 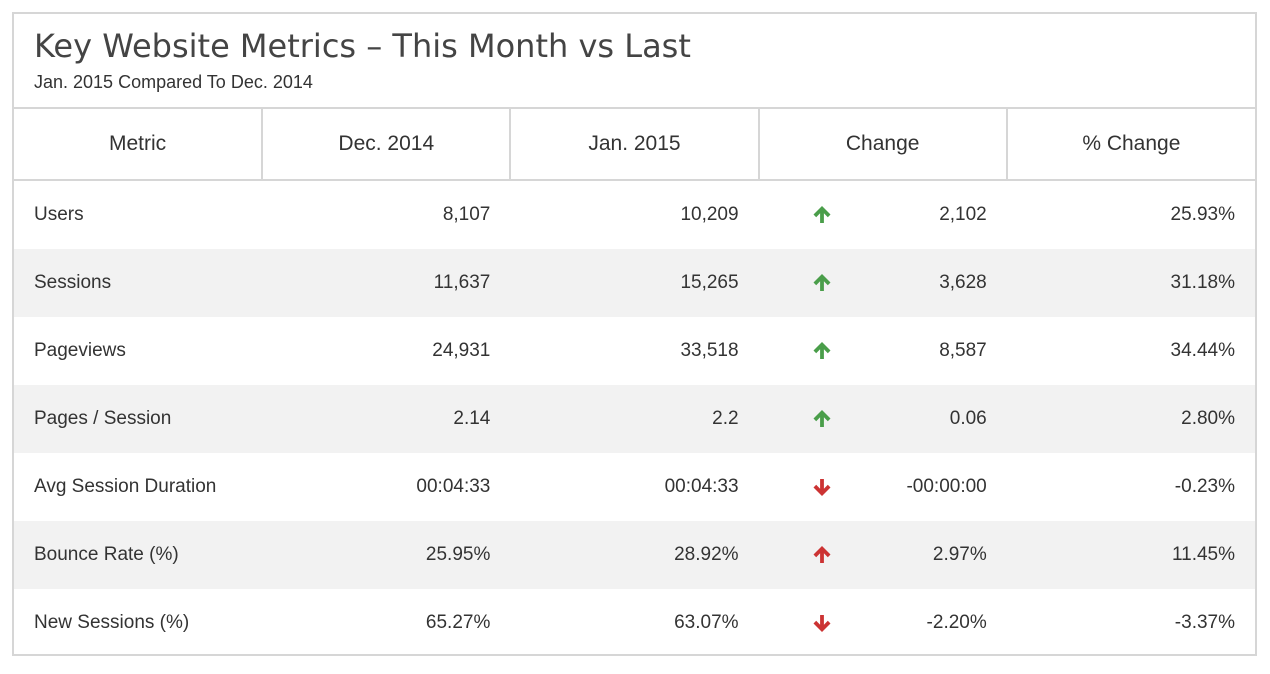 What do you see at coordinates (125, 486) in the screenshot?
I see `metric-name-cell: Avg Session Duration` at bounding box center [125, 486].